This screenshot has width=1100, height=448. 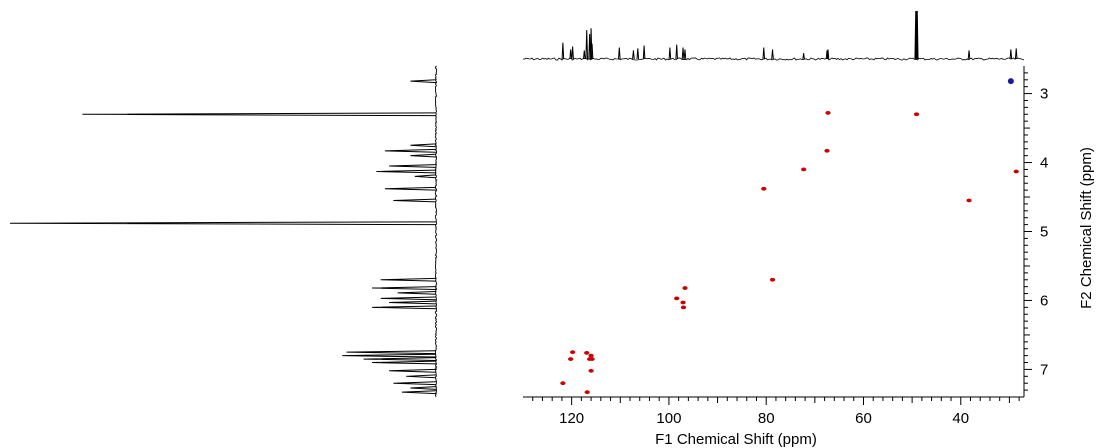 I want to click on y-tick-label: 7, so click(x=1044, y=369).